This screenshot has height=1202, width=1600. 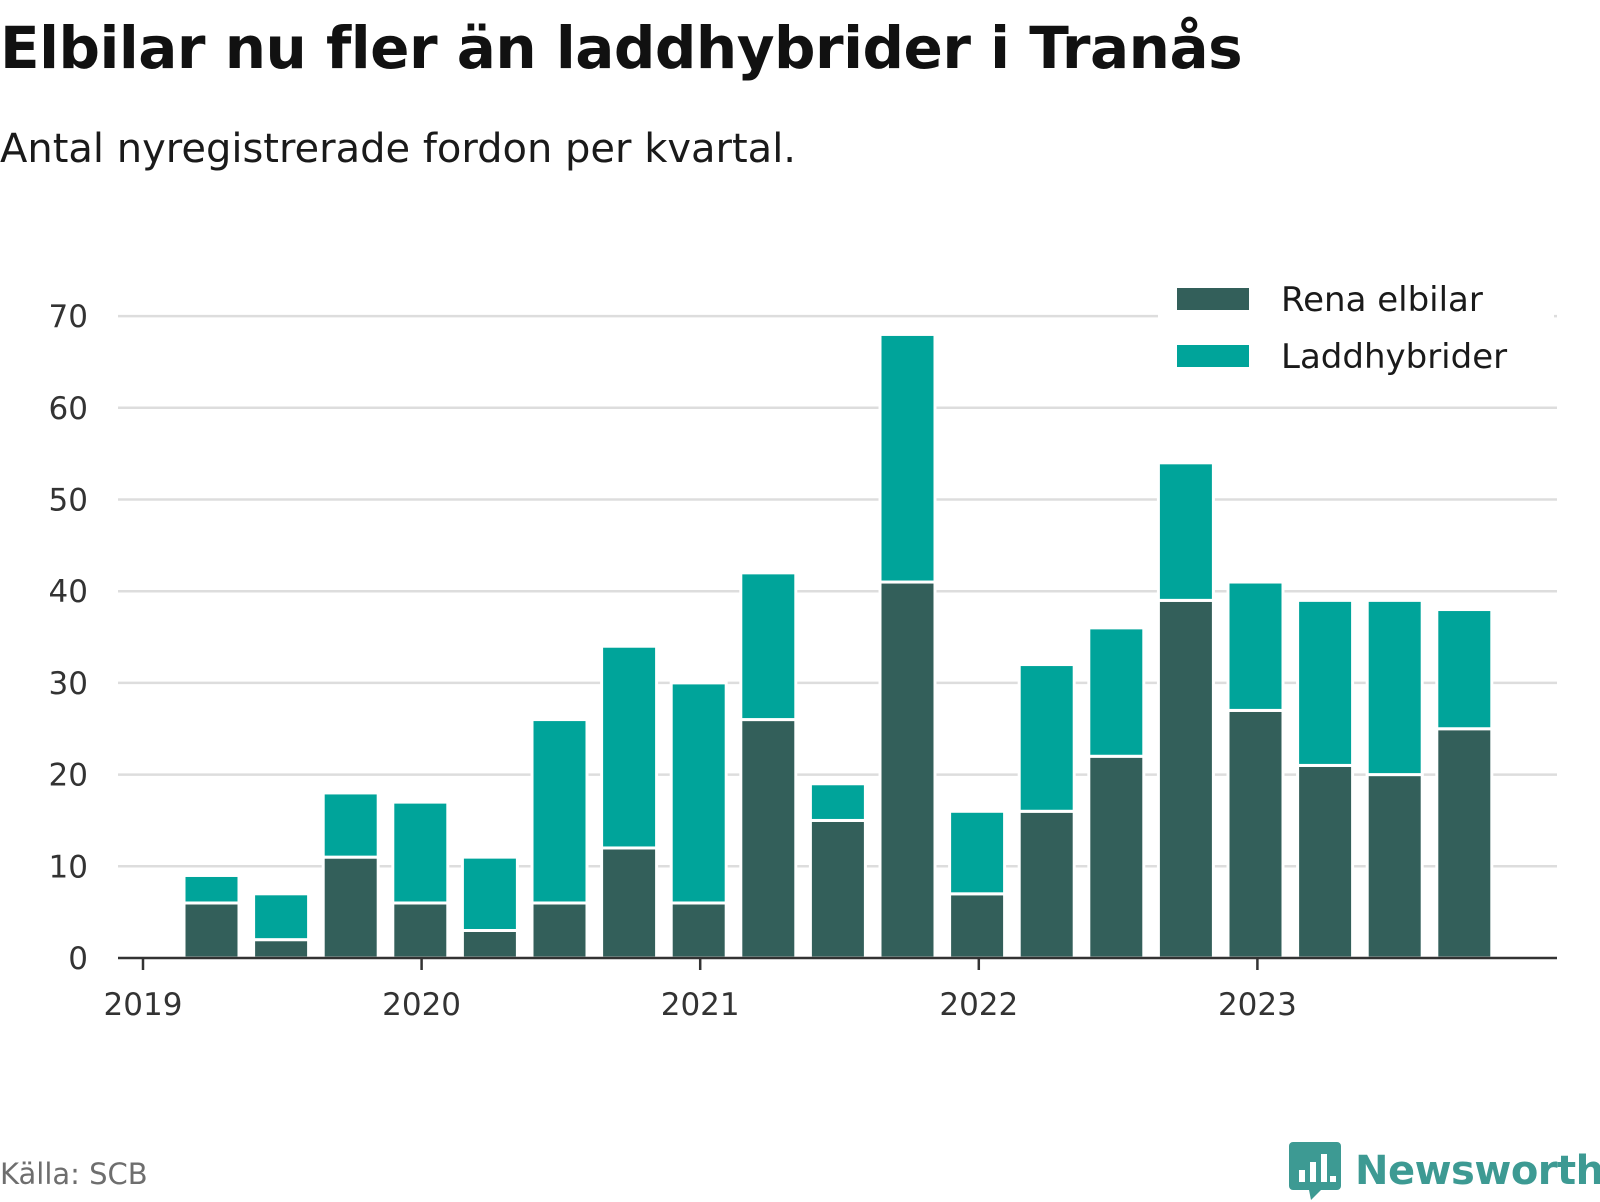 What do you see at coordinates (68, 776) in the screenshot?
I see `y-tick-label-20: 20` at bounding box center [68, 776].